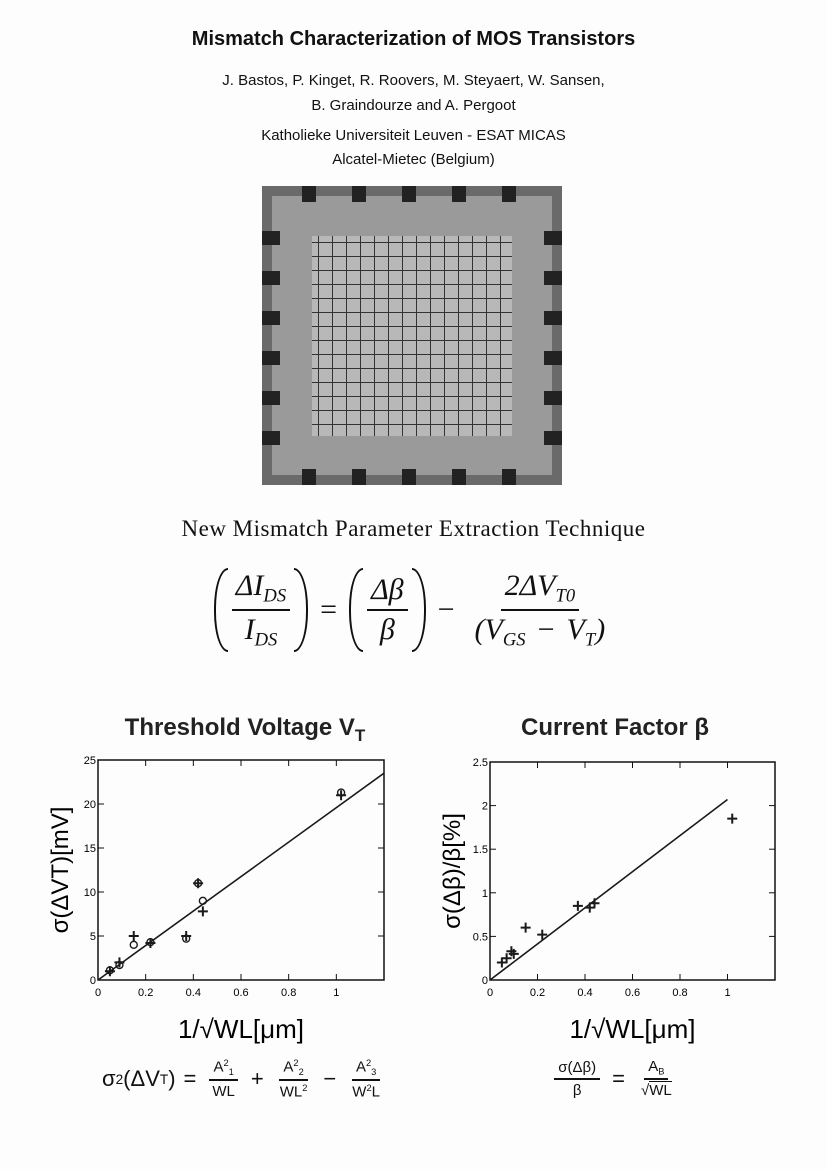 This screenshot has width=827, height=1169. I want to click on y-tick-label: 1.5, so click(480, 850).